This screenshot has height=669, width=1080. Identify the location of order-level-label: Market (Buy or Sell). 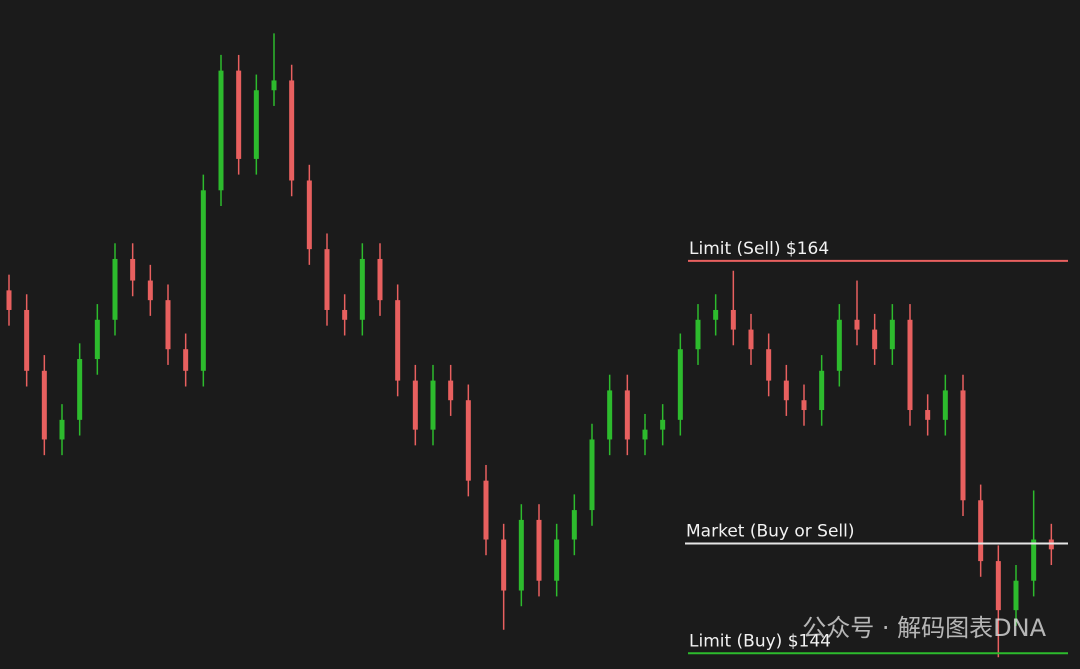
(770, 531).